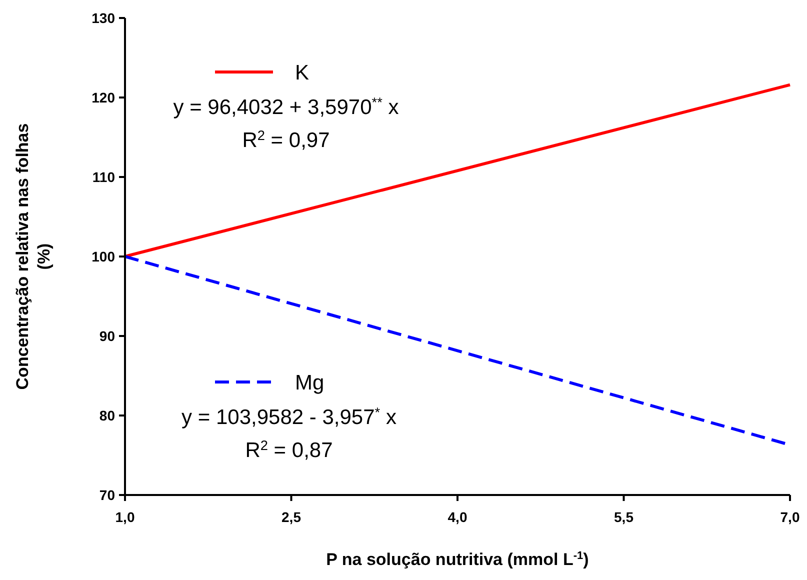 Image resolution: width=807 pixels, height=580 pixels. I want to click on annotation: R$^{2}$ = 0,97, so click(286, 140).